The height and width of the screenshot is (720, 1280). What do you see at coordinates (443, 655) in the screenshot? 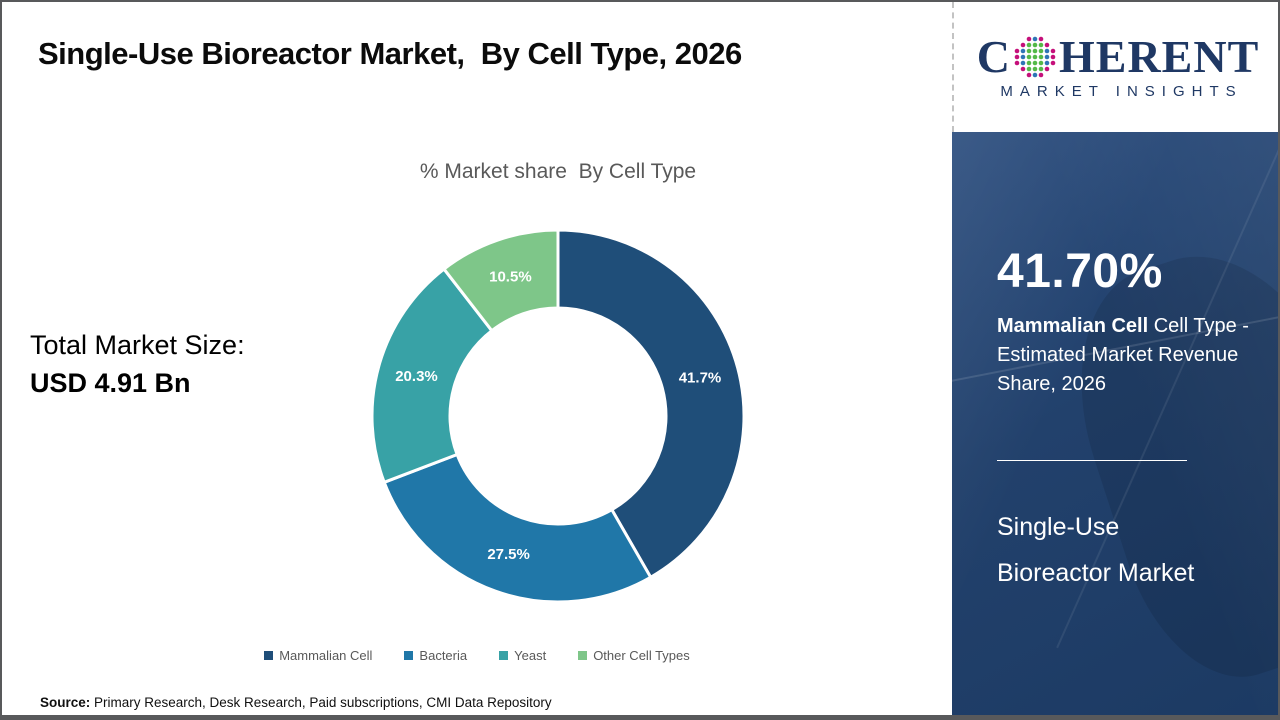
I see `legend-label: Bacteria` at bounding box center [443, 655].